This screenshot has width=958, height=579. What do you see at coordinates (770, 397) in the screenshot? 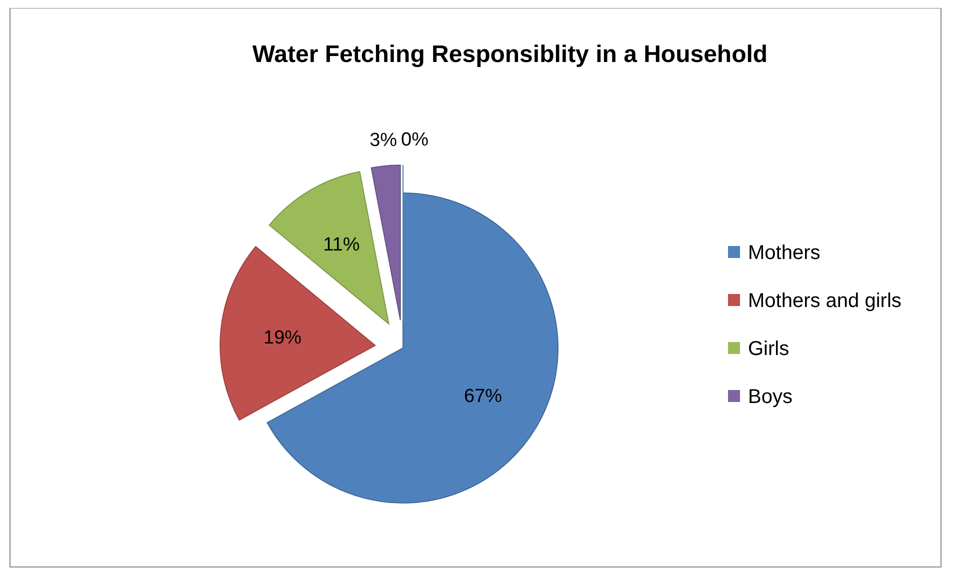
I see `legend-label: Boys` at bounding box center [770, 397].